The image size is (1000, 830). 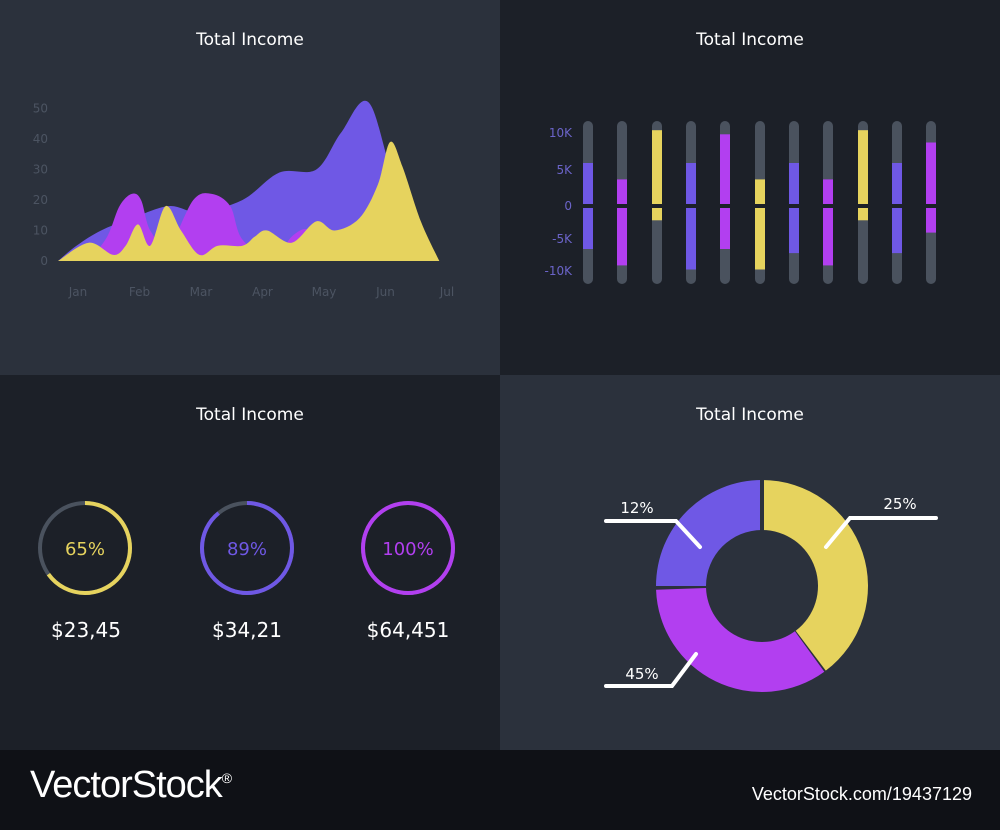 What do you see at coordinates (750, 415) in the screenshot?
I see `donut-title: Total Income` at bounding box center [750, 415].